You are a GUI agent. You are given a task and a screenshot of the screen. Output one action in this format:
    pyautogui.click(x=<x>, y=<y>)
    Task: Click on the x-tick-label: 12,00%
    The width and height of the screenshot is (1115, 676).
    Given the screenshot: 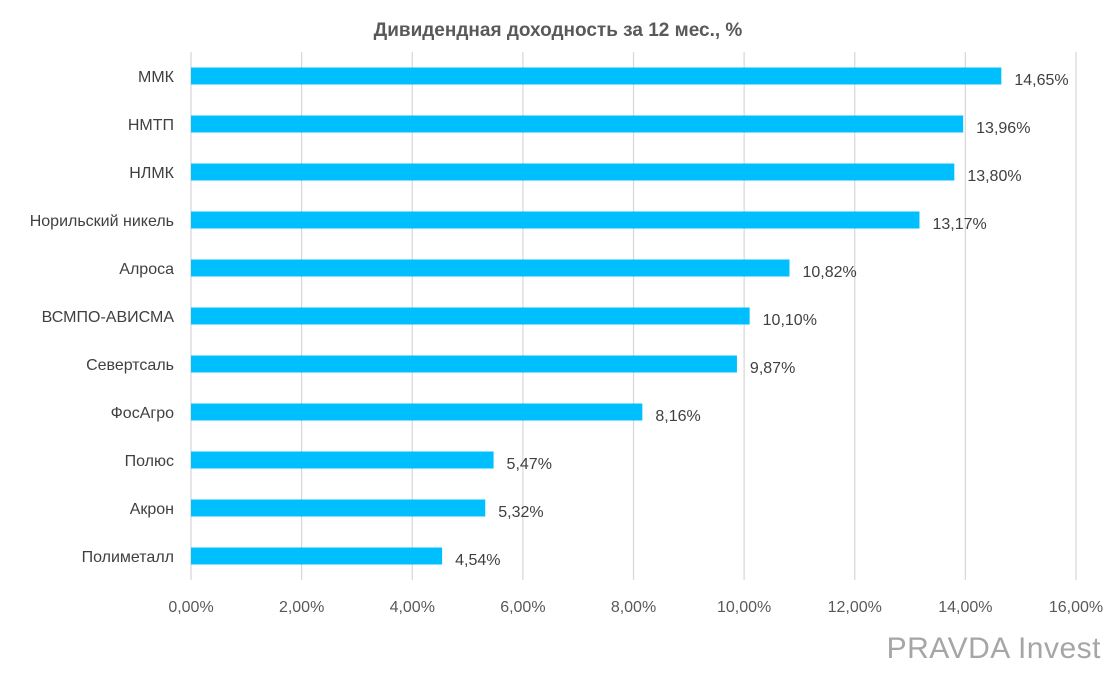 What is the action you would take?
    pyautogui.click(x=855, y=607)
    